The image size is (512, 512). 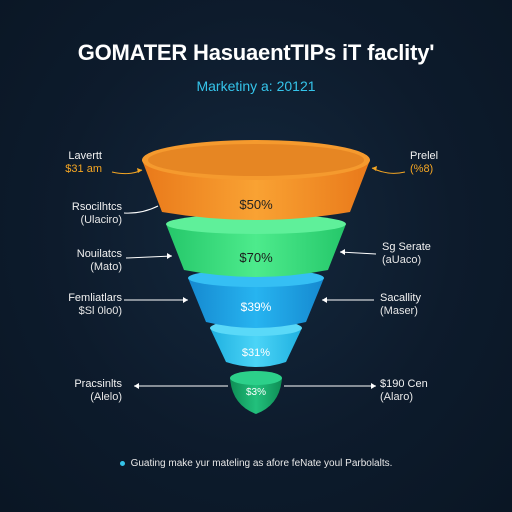 I want to click on right-label-2-name: Sg Serate, so click(x=406, y=247).